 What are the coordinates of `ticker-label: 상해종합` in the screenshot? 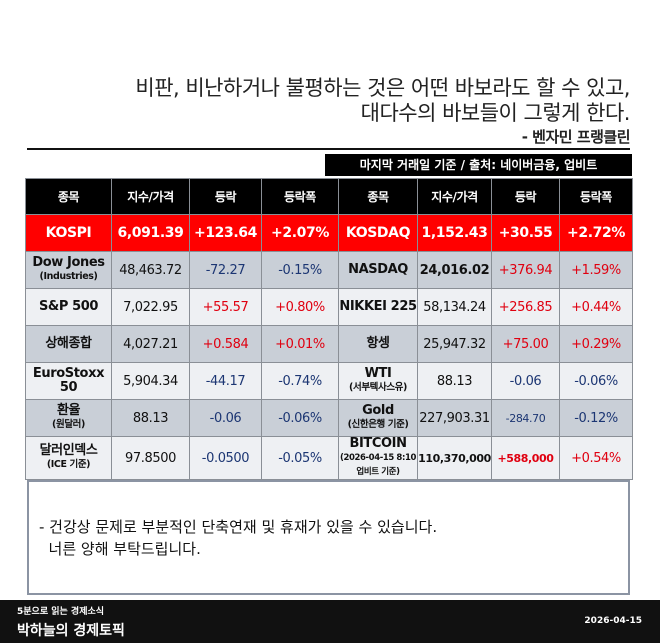 It's located at (68, 343).